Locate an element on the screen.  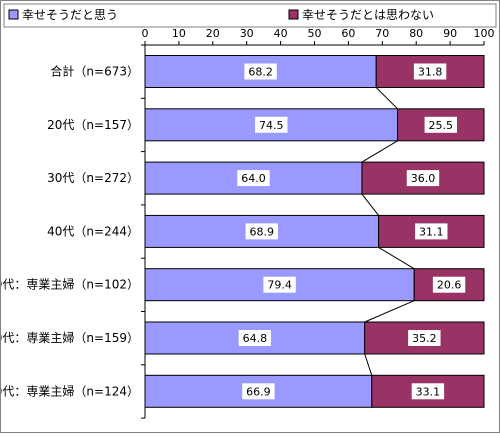
x-tick-label: 0 is located at coordinates (145, 33).